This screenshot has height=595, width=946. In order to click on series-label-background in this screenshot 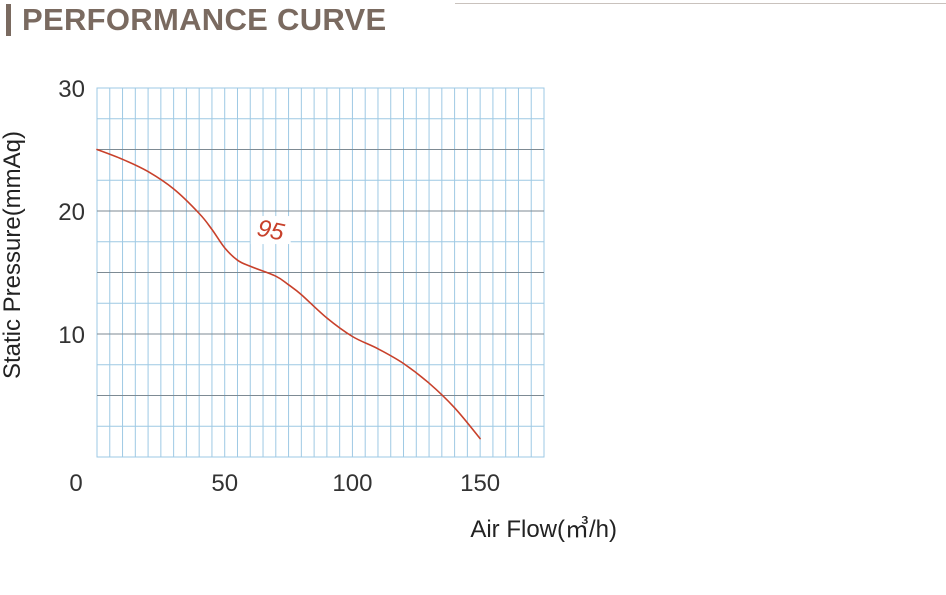, I will do `click(270, 230)`.